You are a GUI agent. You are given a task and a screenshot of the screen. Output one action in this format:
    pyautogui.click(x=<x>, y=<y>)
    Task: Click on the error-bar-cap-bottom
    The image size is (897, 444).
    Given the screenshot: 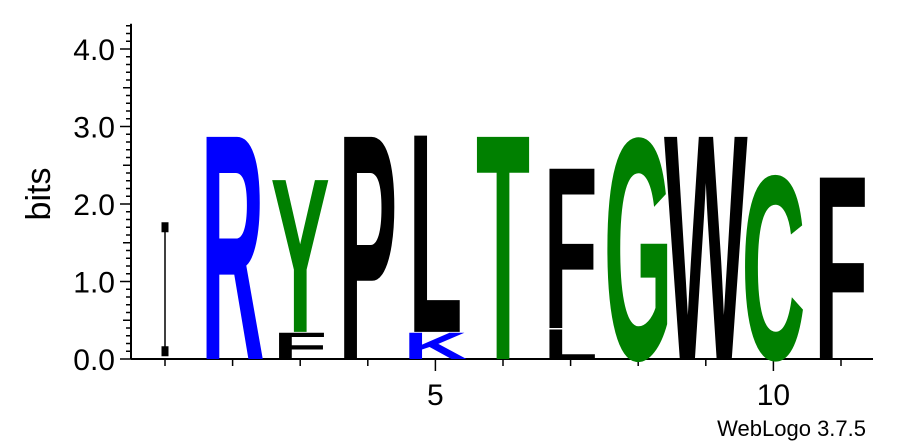 What is the action you would take?
    pyautogui.click(x=165, y=351)
    